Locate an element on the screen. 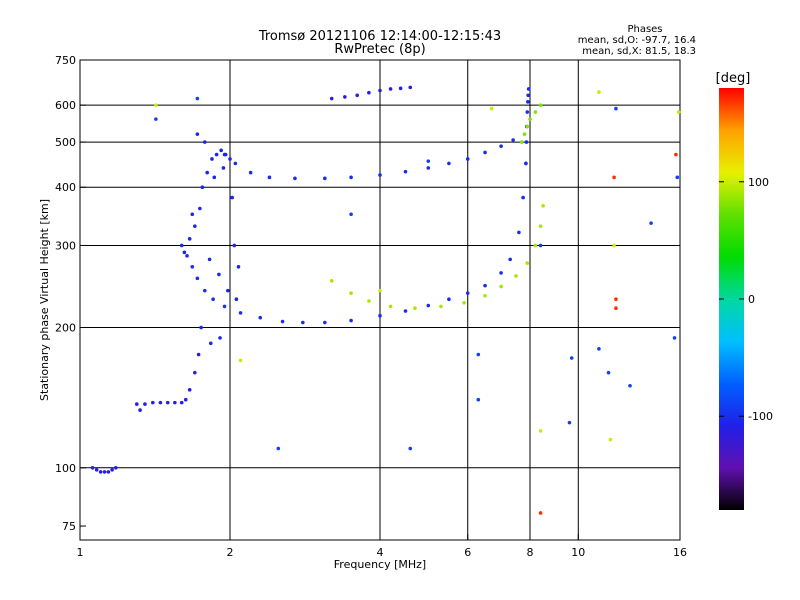 Image resolution: width=800 pixels, height=600 pixels. colorbar-ticks: 100 0 -100 is located at coordinates (746, 299).